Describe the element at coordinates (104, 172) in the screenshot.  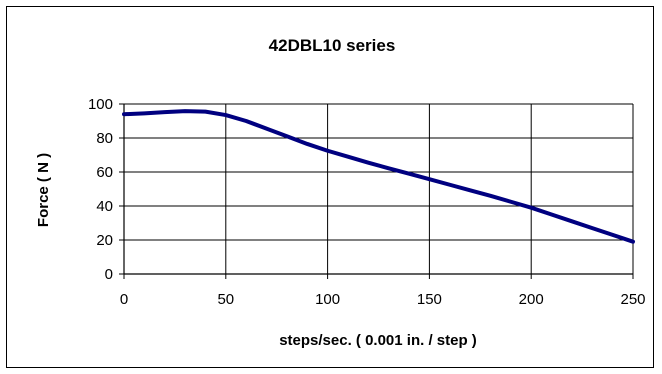
I see `y-tick-label: 60` at that location.